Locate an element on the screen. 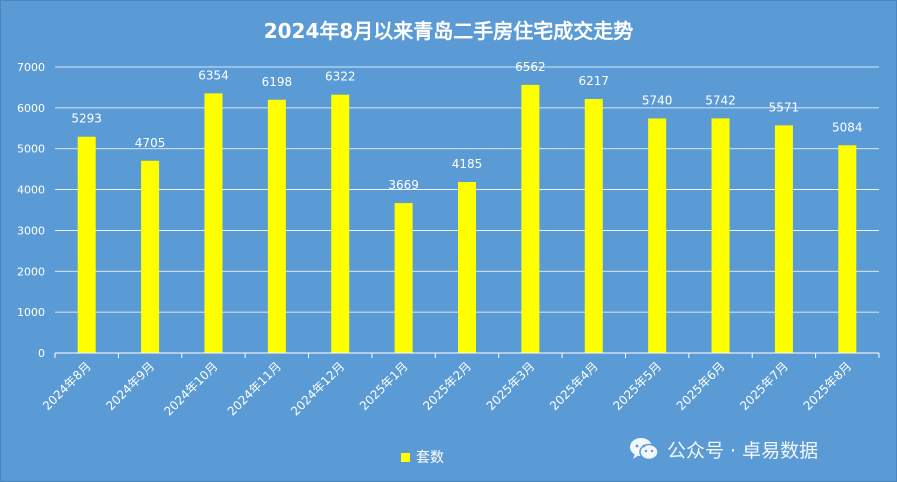  data-label: 5742 is located at coordinates (720, 100).